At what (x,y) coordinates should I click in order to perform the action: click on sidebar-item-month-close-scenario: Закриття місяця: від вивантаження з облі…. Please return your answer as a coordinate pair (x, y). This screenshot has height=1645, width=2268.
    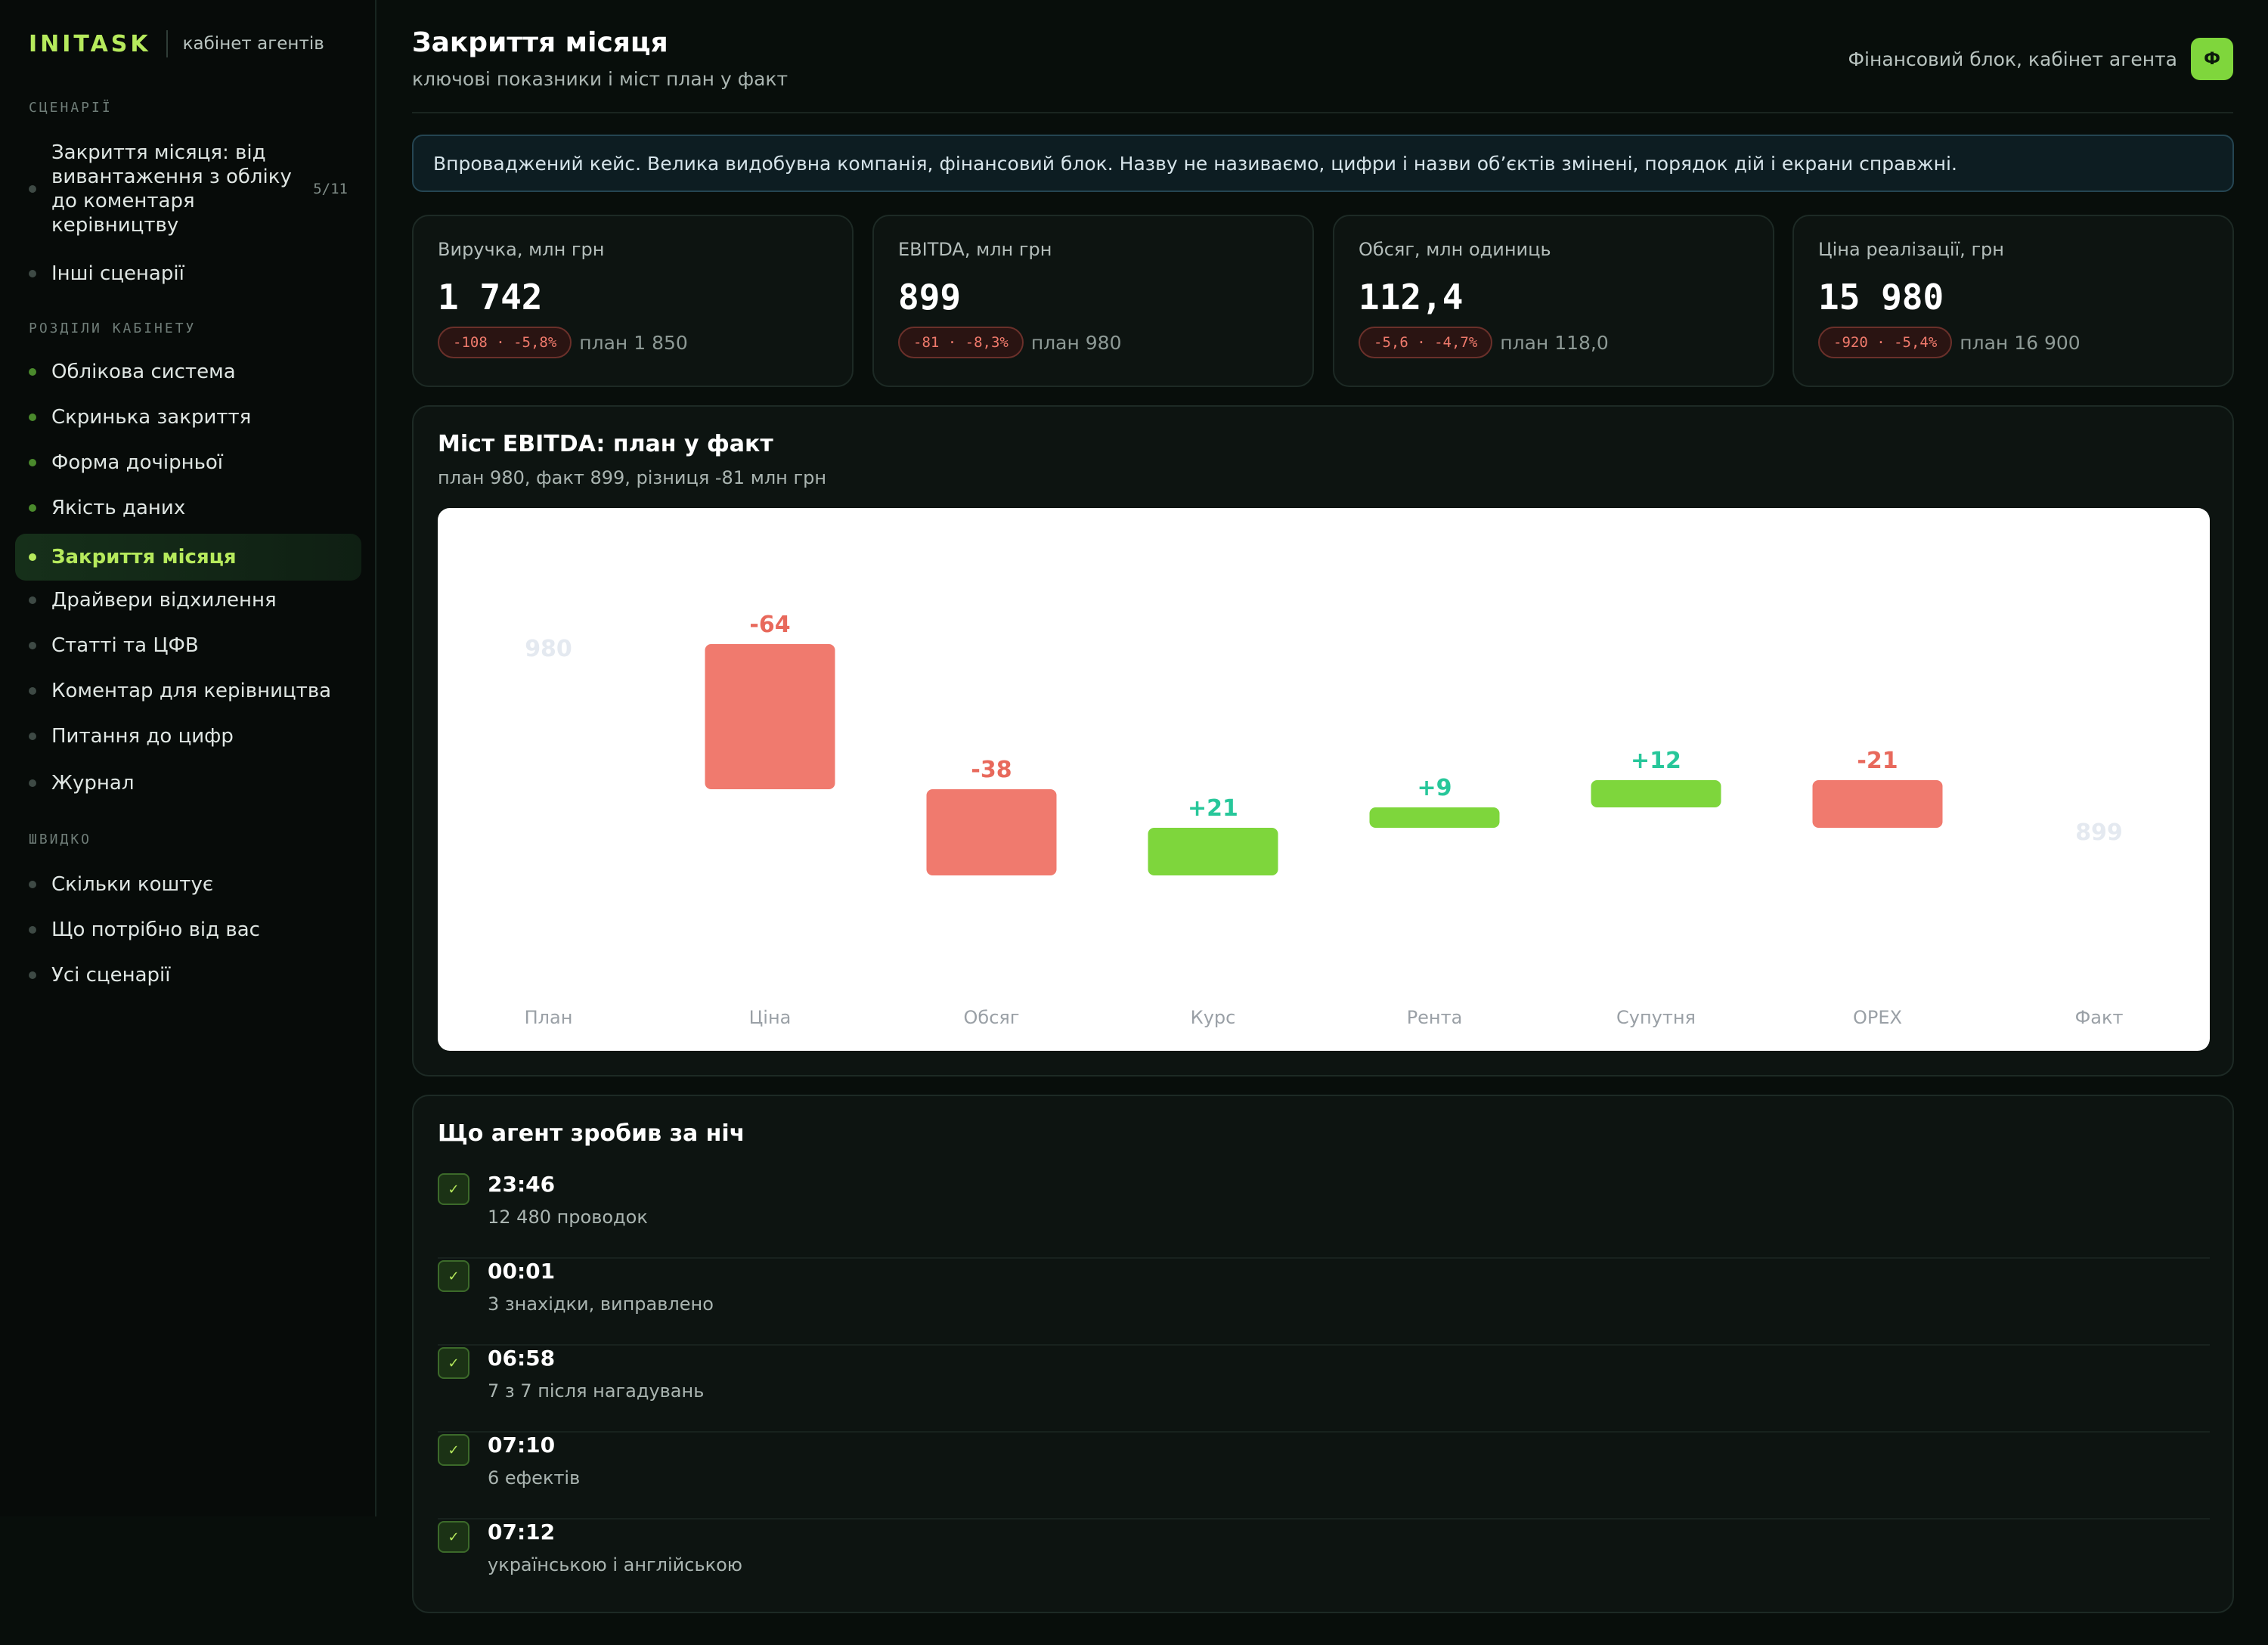
    Looking at the image, I should click on (188, 189).